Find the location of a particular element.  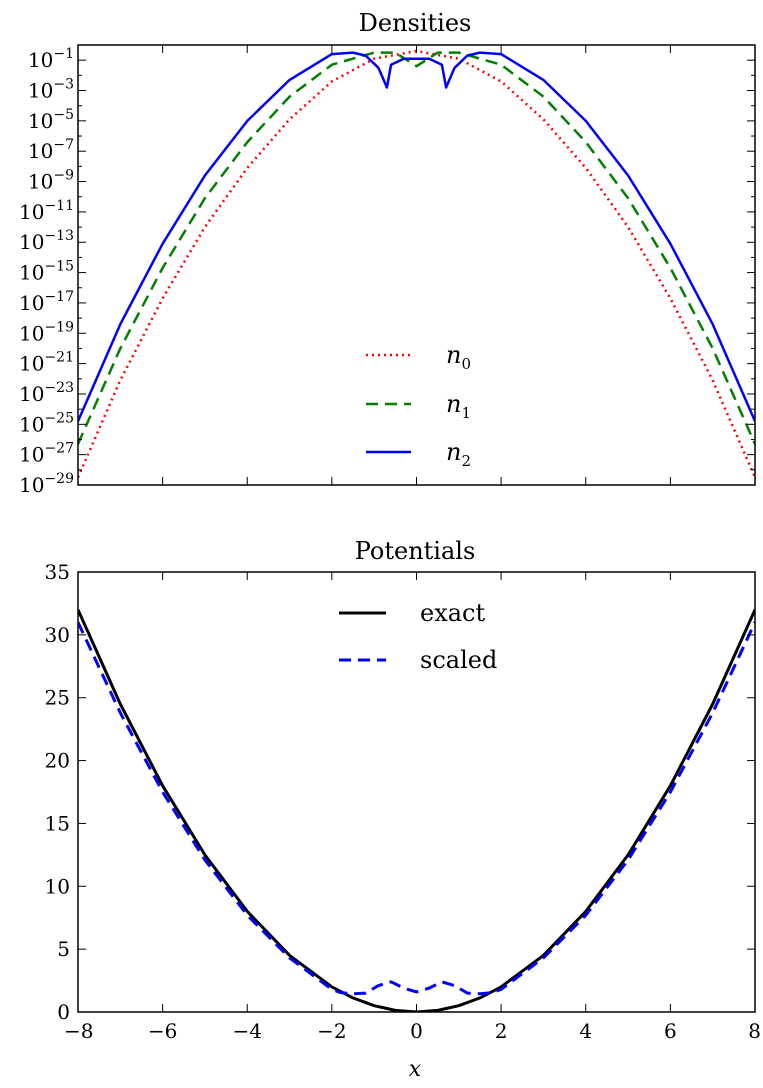

potentials-ytick-label: 0 is located at coordinates (63, 1012).